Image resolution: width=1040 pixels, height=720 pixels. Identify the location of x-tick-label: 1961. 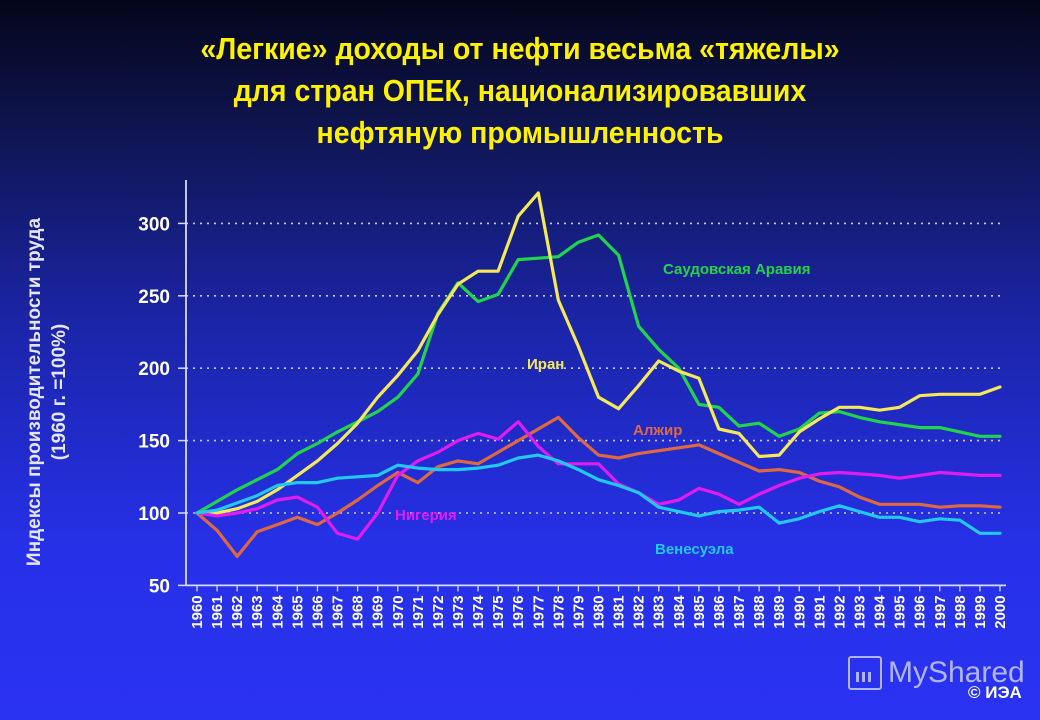
(217, 611).